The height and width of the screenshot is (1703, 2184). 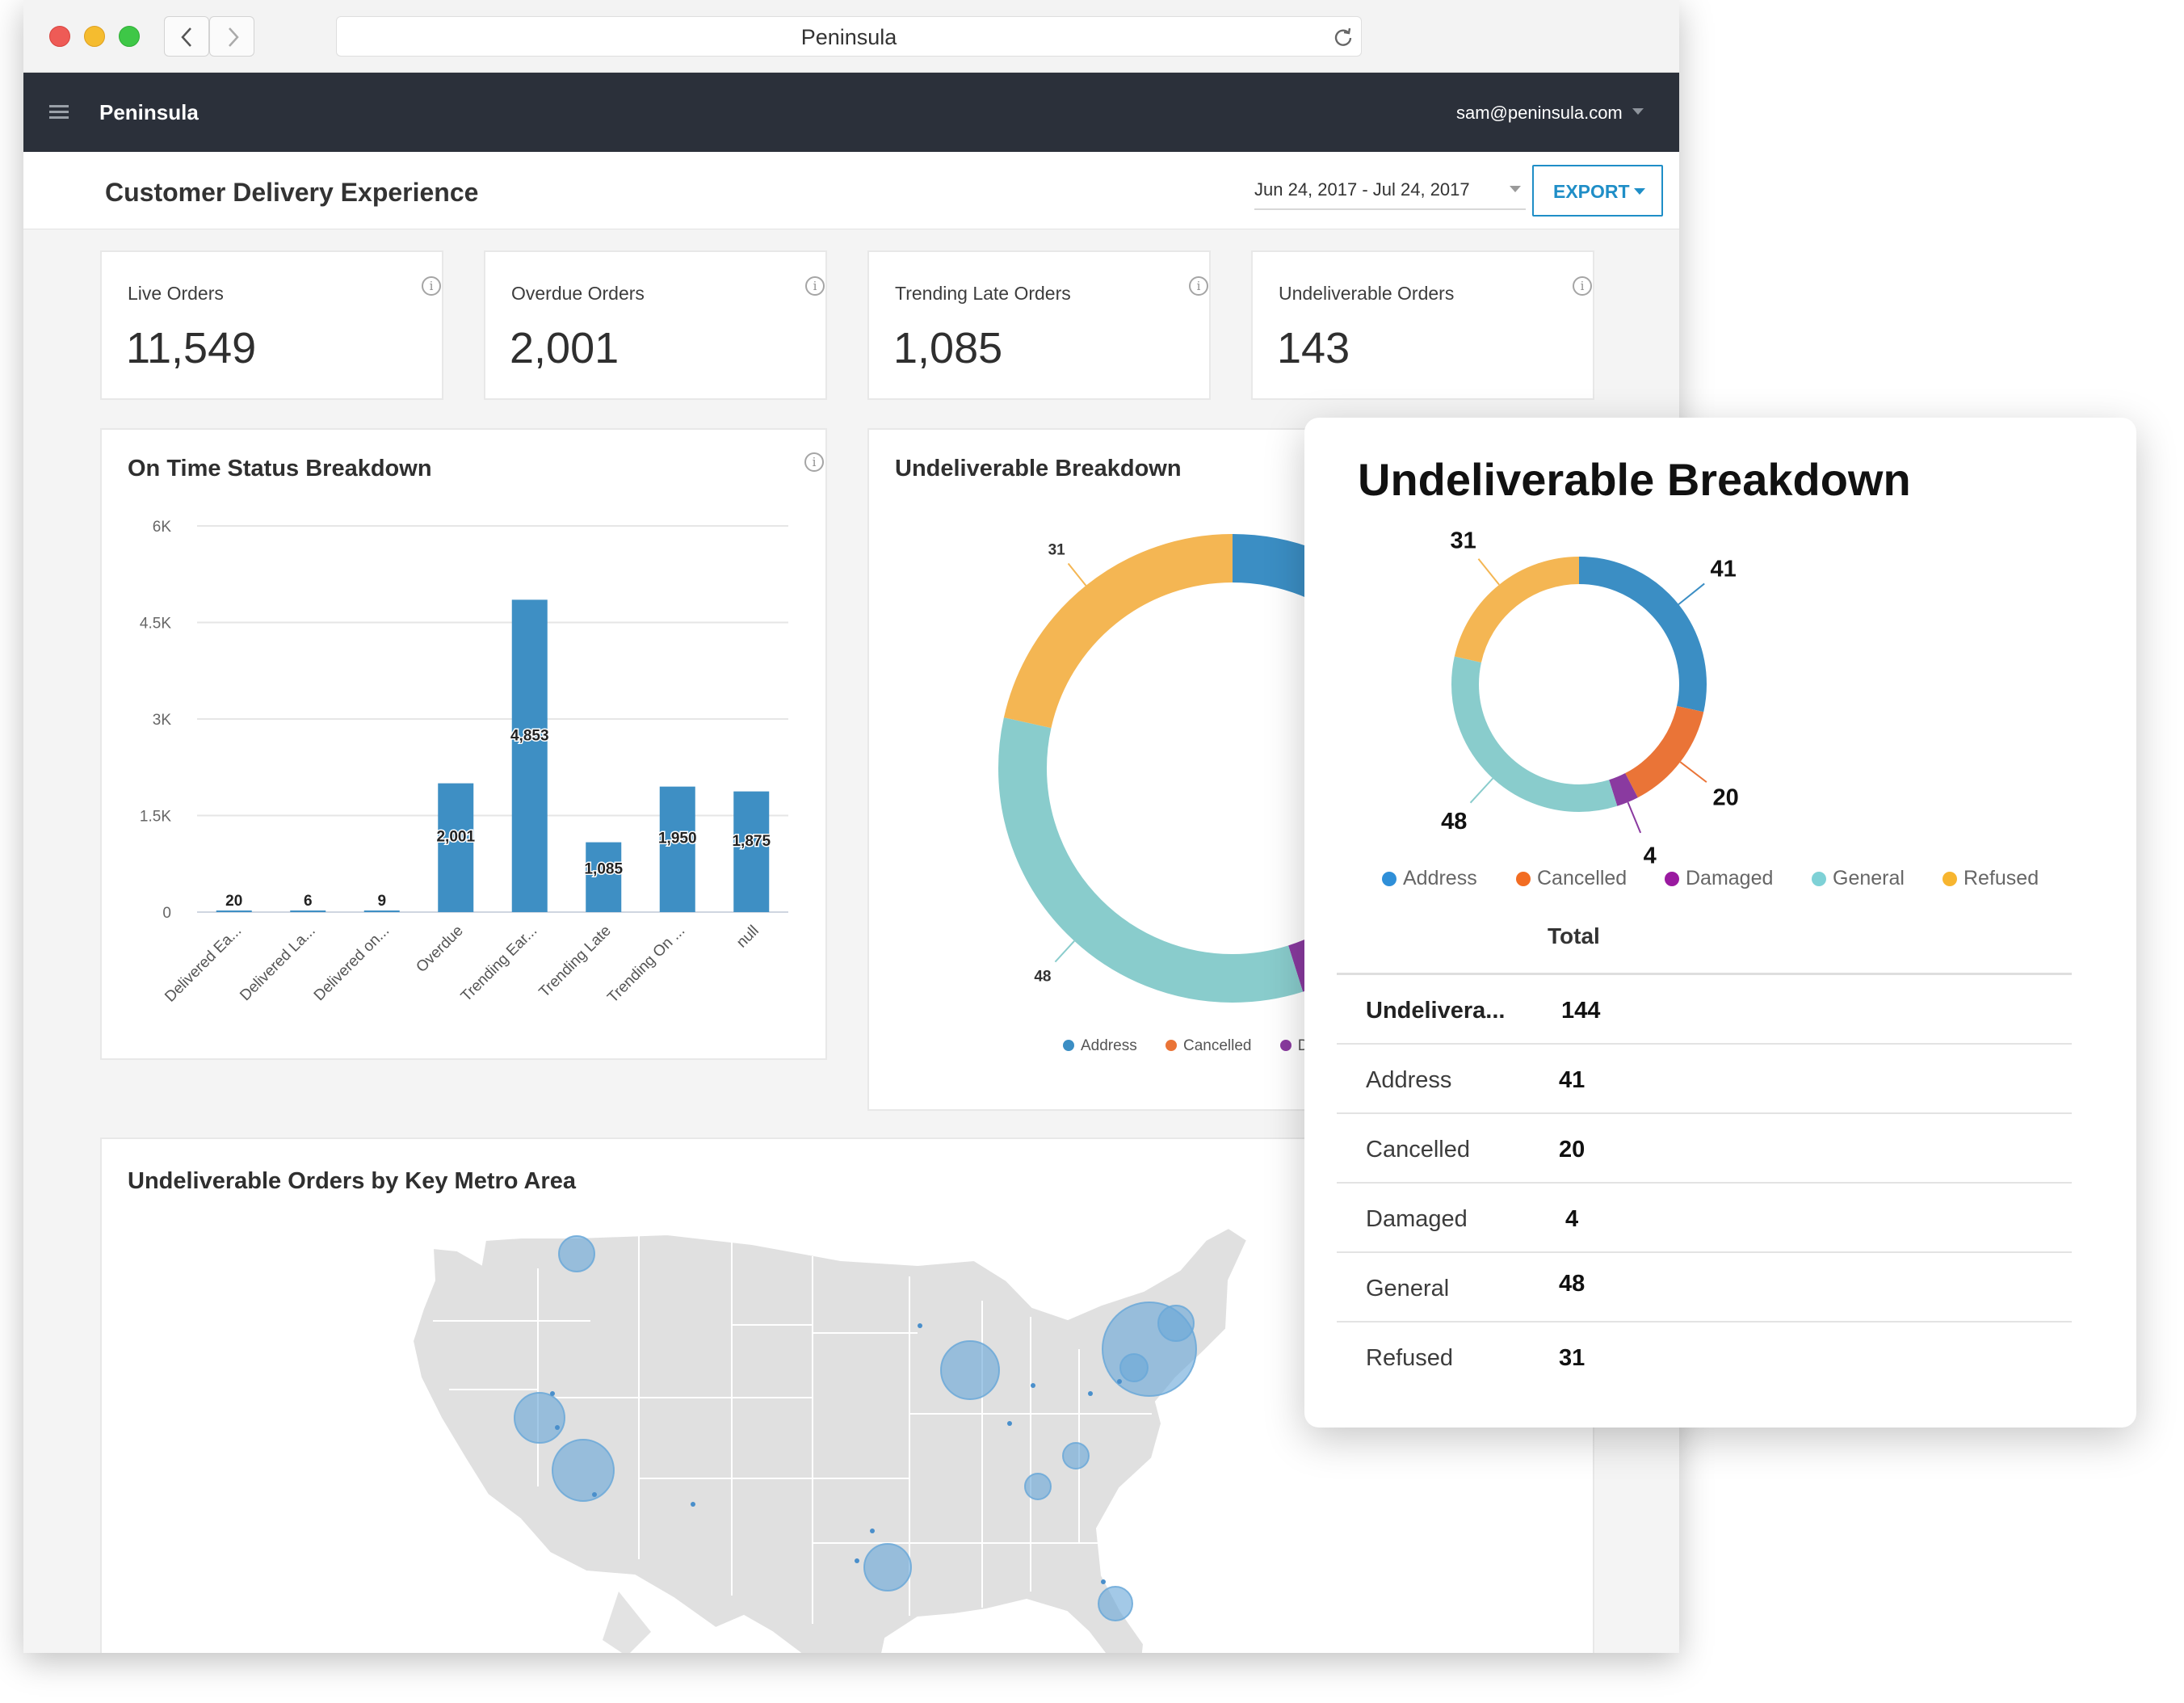 What do you see at coordinates (1039, 325) in the screenshot?
I see `kpi-card-trending-late-orders: Trending Late Orders 1,085 i` at bounding box center [1039, 325].